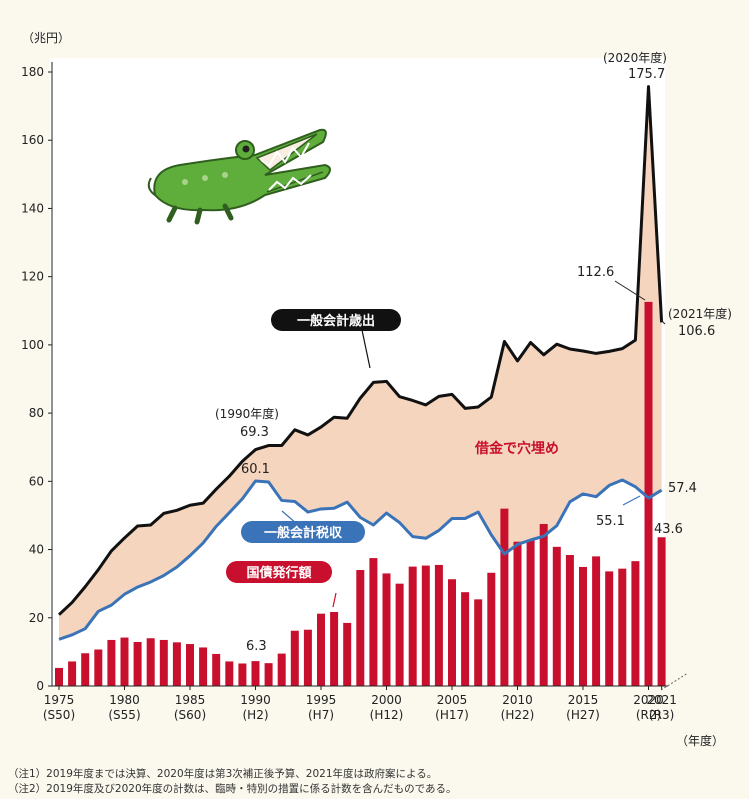 This screenshot has width=749, height=799. I want to click on spend-1990-value-label: 69.3, so click(254, 432).